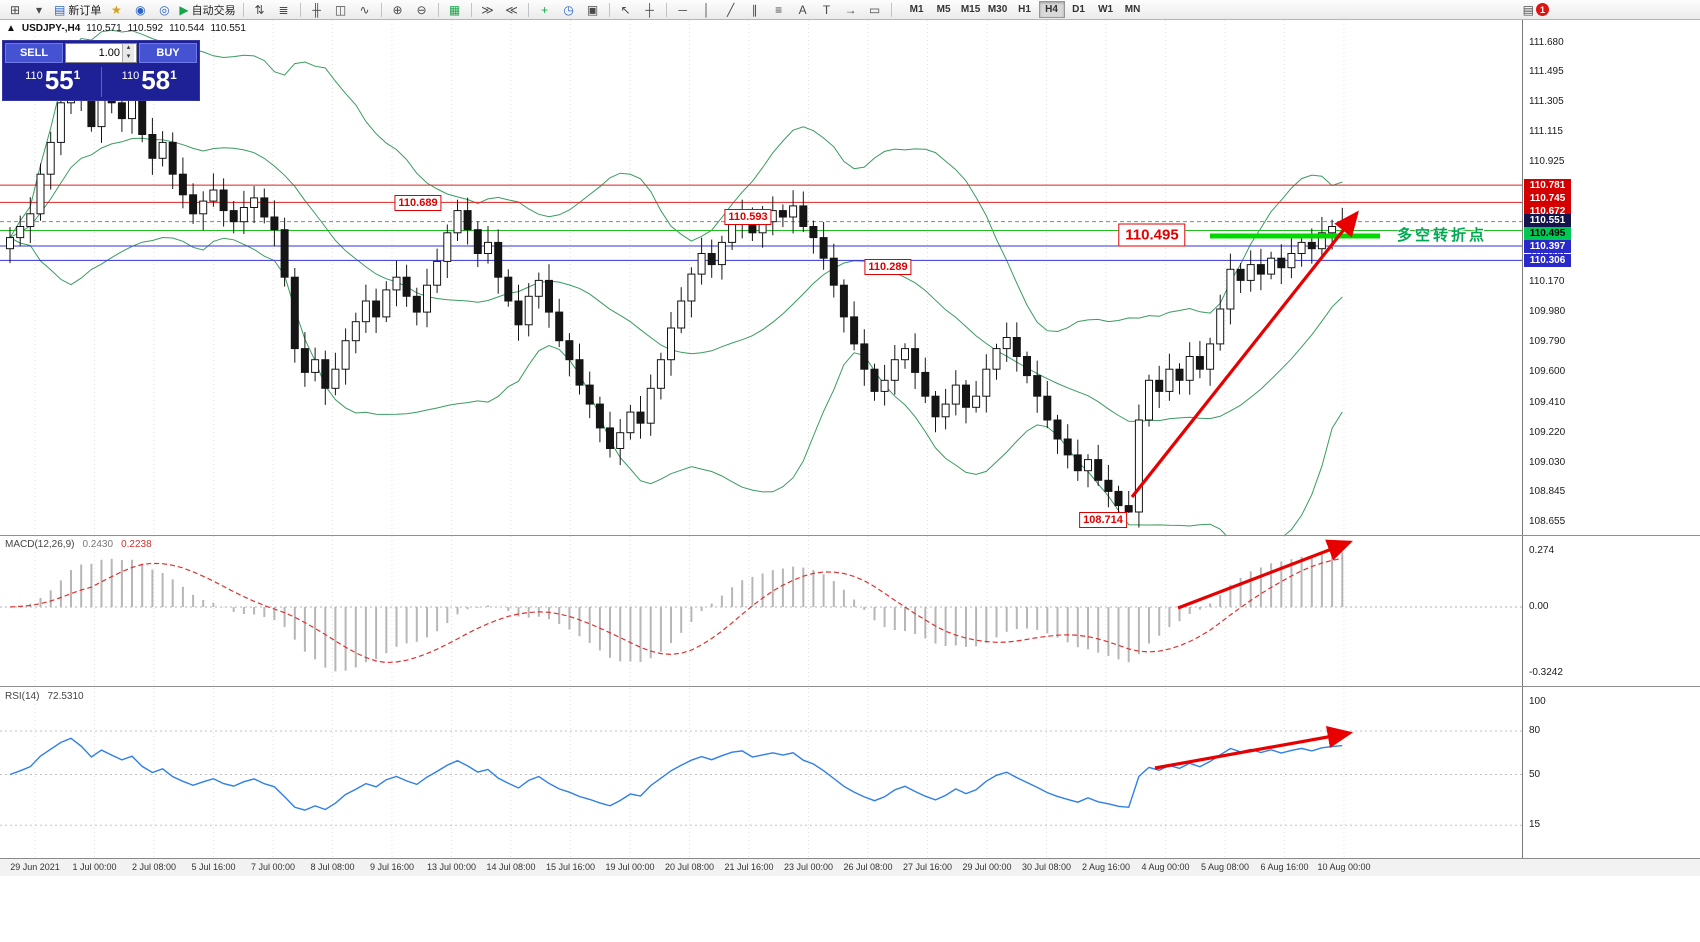  What do you see at coordinates (488, 9) in the screenshot?
I see `auto-scroll-button: ≫` at bounding box center [488, 9].